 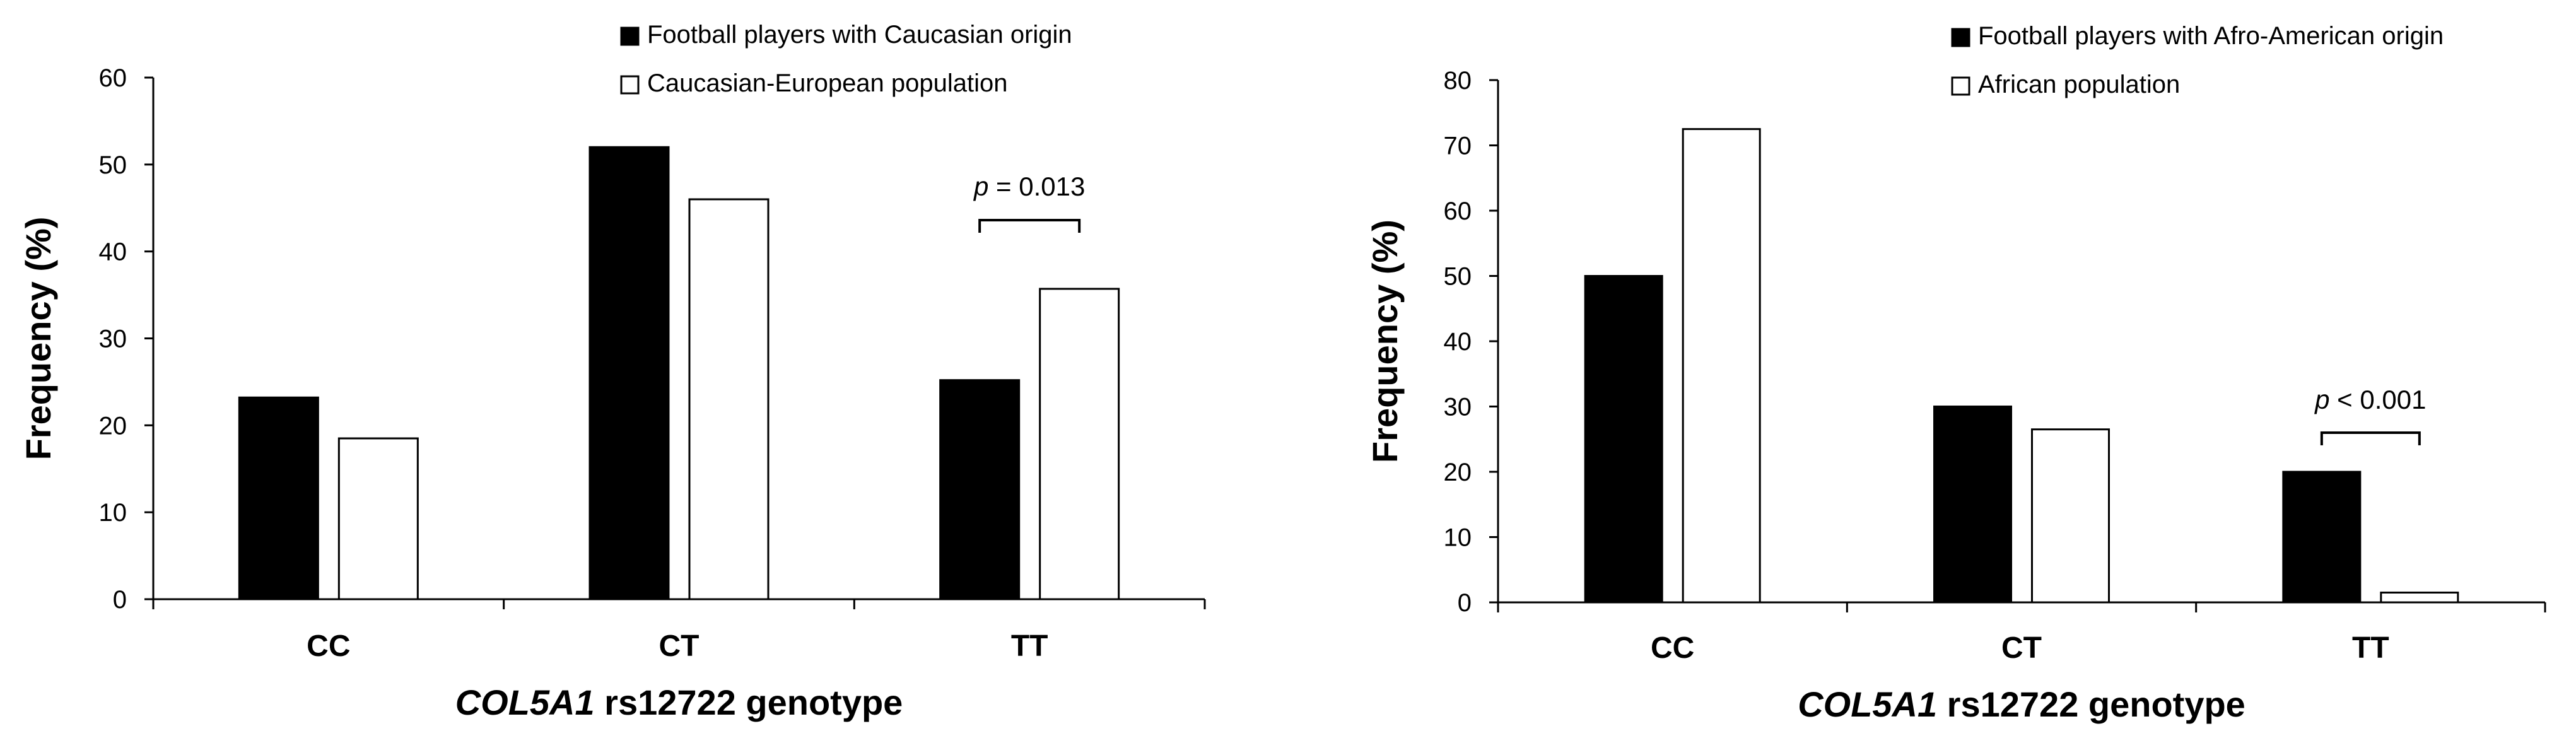 I want to click on legend-label: African population, so click(x=2079, y=84).